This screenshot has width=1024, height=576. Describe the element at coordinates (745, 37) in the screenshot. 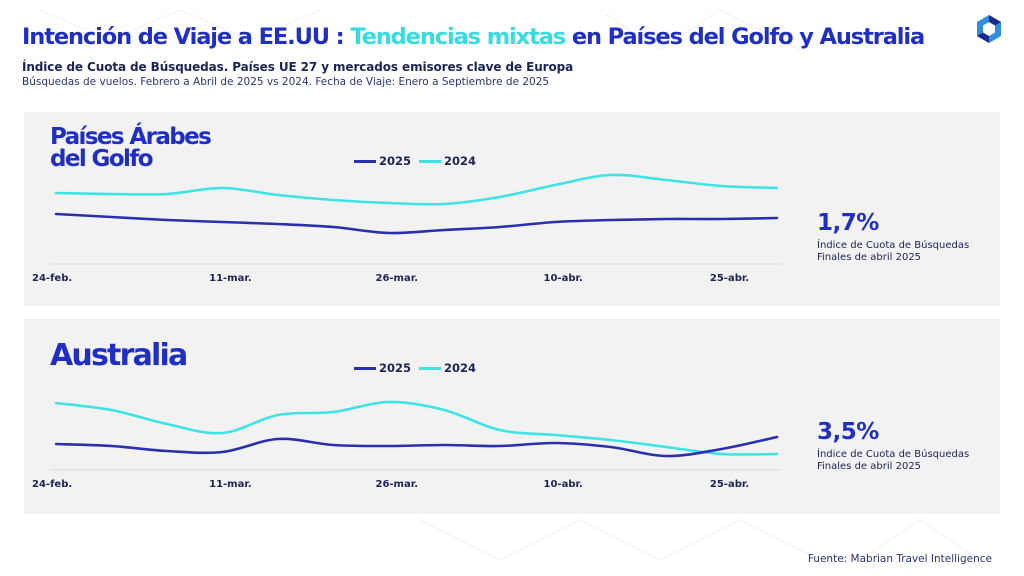

I see `title-part3: en Países del Golfo y Australia` at that location.